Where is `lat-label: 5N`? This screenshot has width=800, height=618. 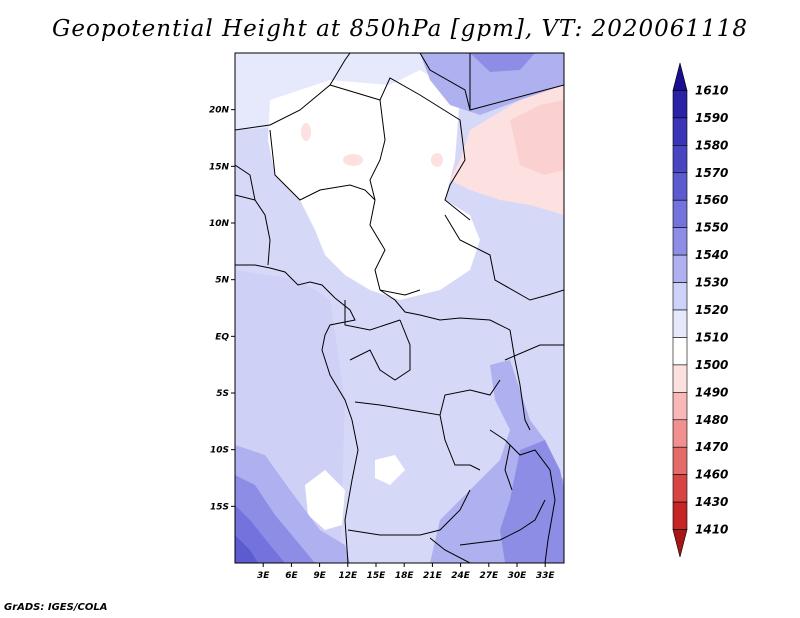
lat-label: 5N is located at coordinates (222, 281).